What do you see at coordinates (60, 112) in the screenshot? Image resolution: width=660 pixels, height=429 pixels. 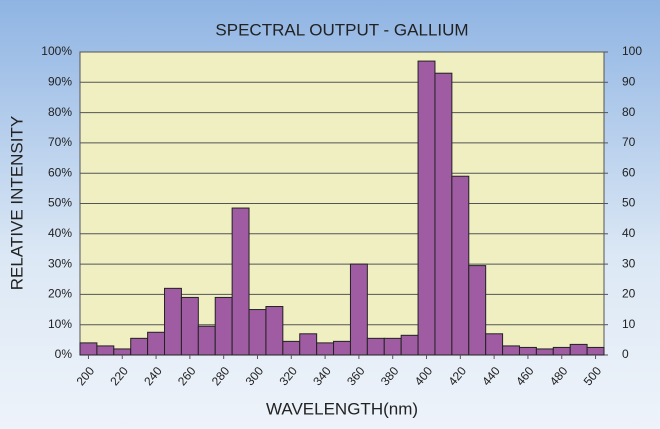 I see `y-tick-label: 80%` at bounding box center [60, 112].